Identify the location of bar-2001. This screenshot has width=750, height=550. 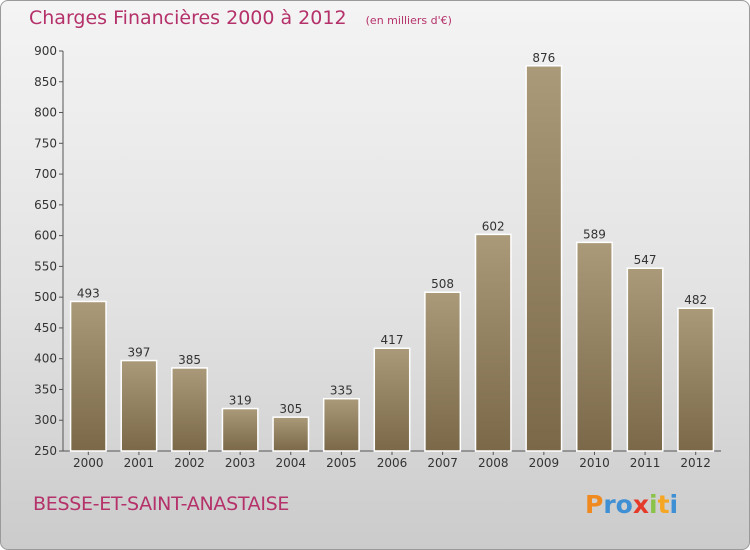
(139, 405).